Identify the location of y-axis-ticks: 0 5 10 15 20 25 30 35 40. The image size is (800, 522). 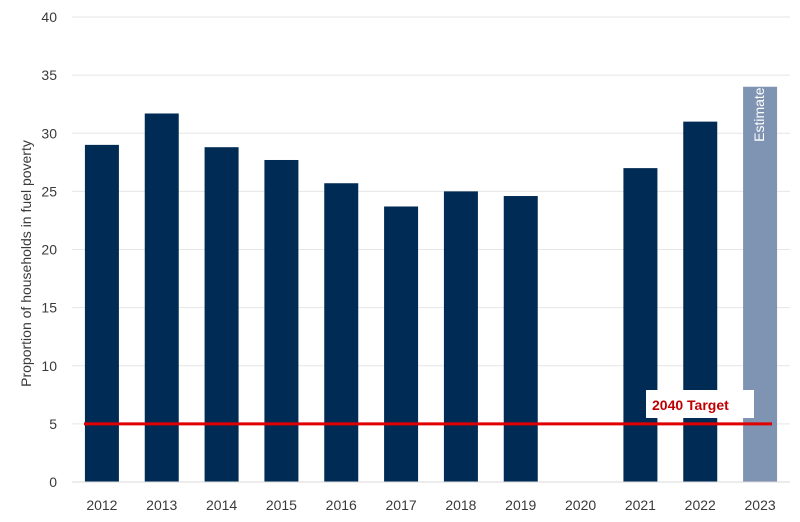
(49, 249).